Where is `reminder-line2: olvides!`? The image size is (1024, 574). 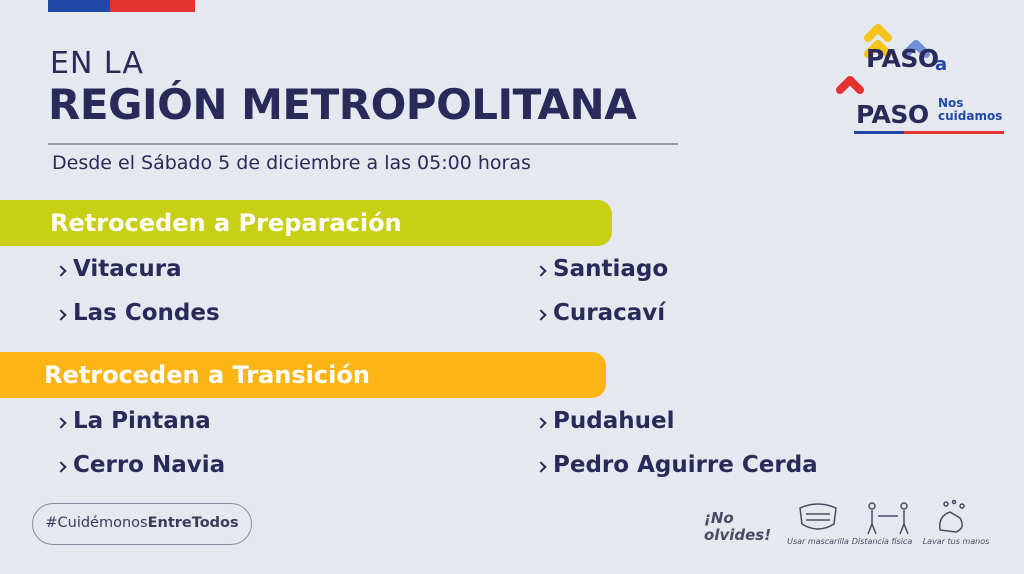
reminder-line2: olvides! is located at coordinates (738, 535).